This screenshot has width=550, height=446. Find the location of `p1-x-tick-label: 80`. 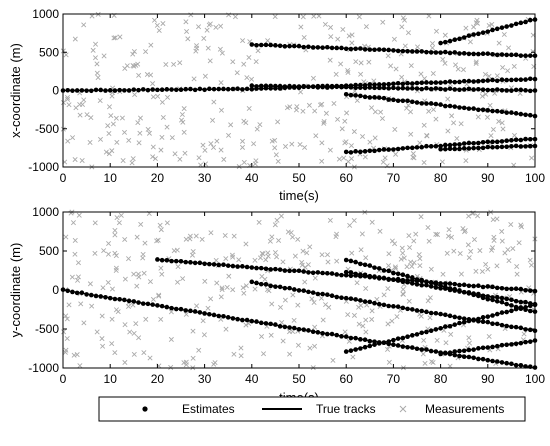

p1-x-tick-label: 80 is located at coordinates (441, 379).